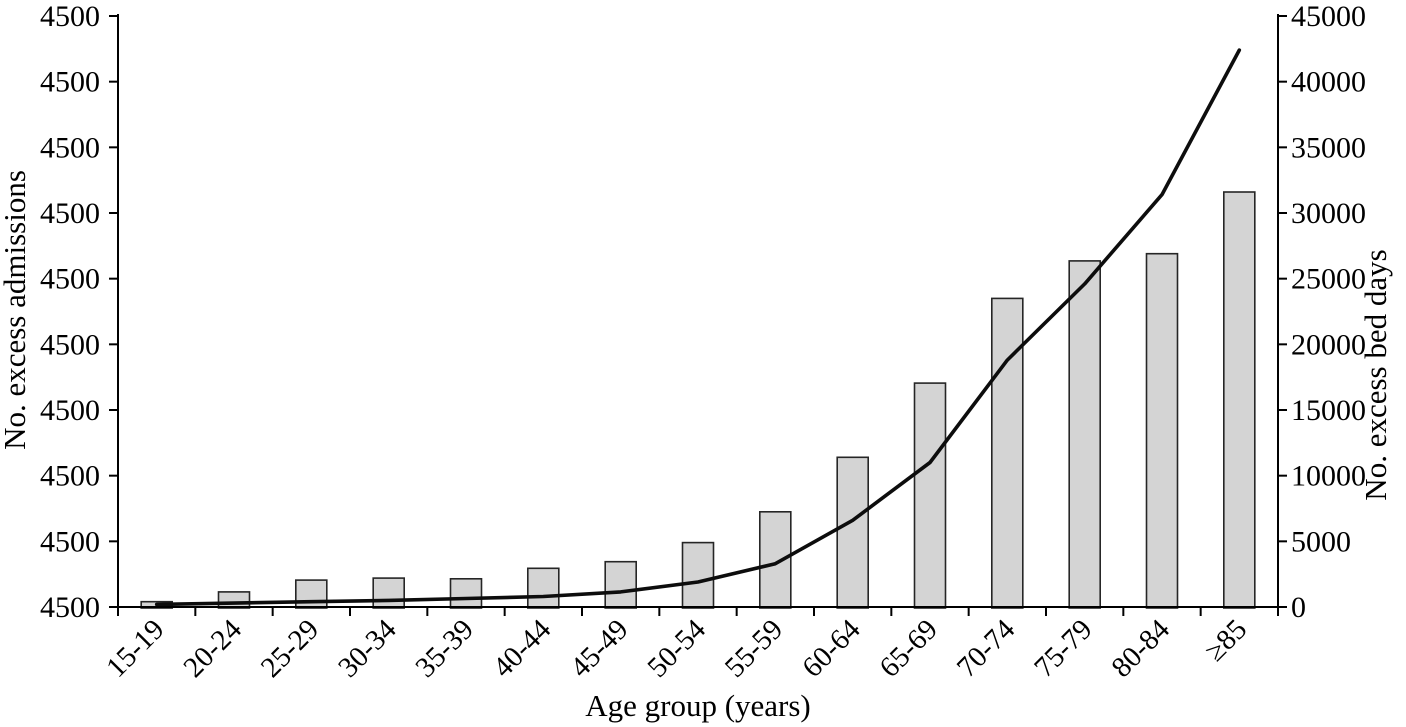 This screenshot has width=1406, height=727. Describe the element at coordinates (290, 648) in the screenshot. I see `x-tick-label: 25-29` at that location.